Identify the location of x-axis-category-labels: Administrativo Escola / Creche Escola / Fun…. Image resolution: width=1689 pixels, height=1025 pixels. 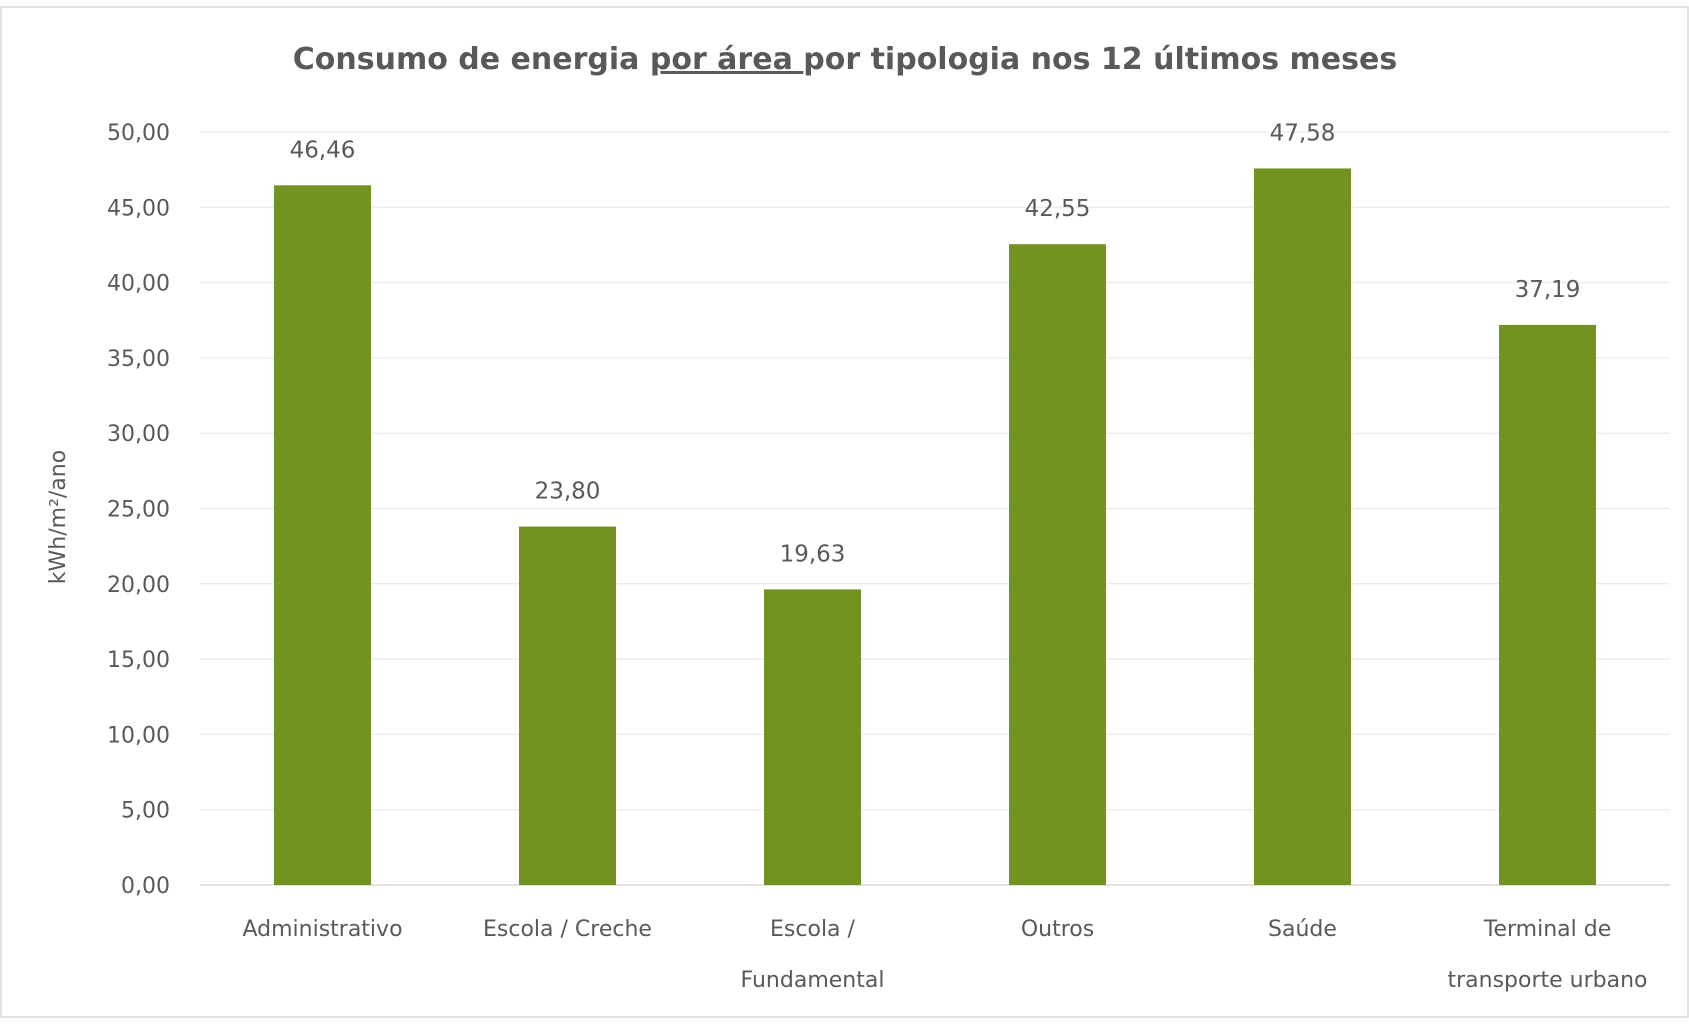
(944, 955).